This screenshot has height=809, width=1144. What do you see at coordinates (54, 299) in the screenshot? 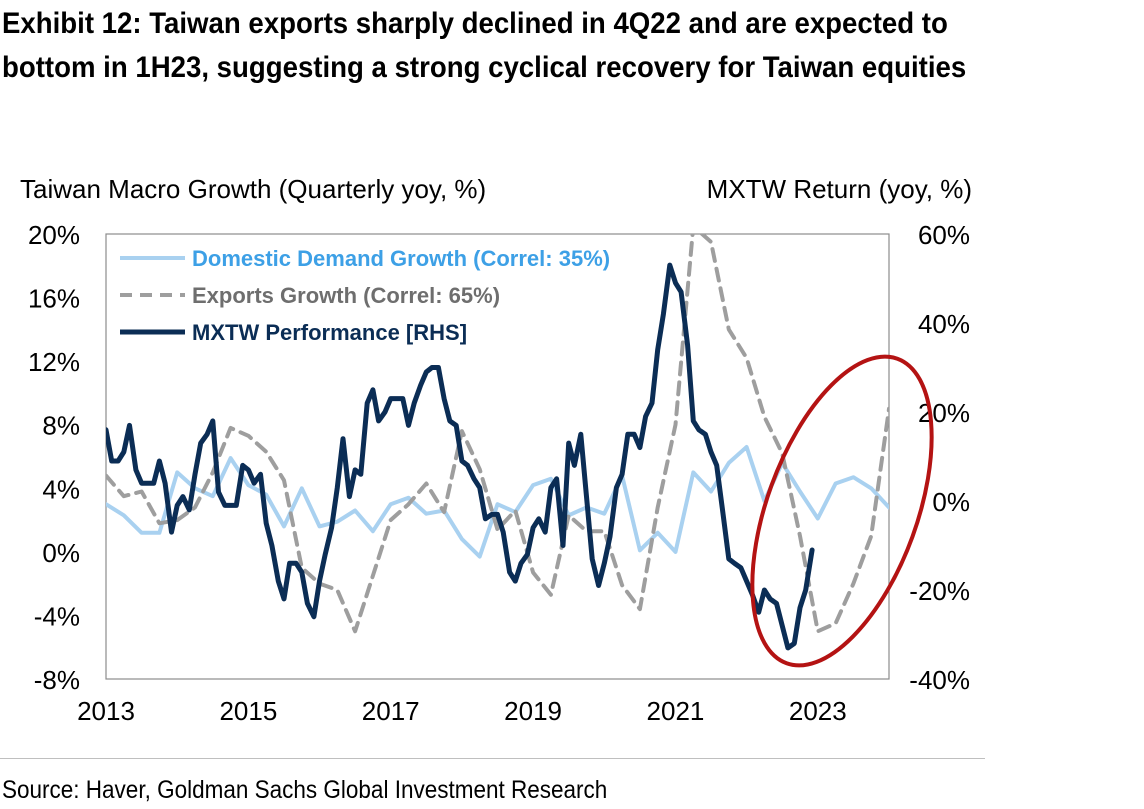
I see `y-left-tick-label: 16%` at bounding box center [54, 299].